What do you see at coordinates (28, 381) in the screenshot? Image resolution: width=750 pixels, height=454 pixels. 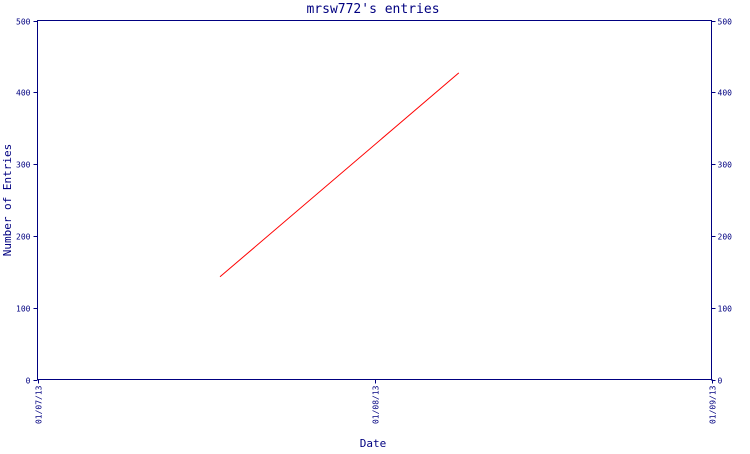 I see `y-tick-label-left: 0` at bounding box center [28, 381].